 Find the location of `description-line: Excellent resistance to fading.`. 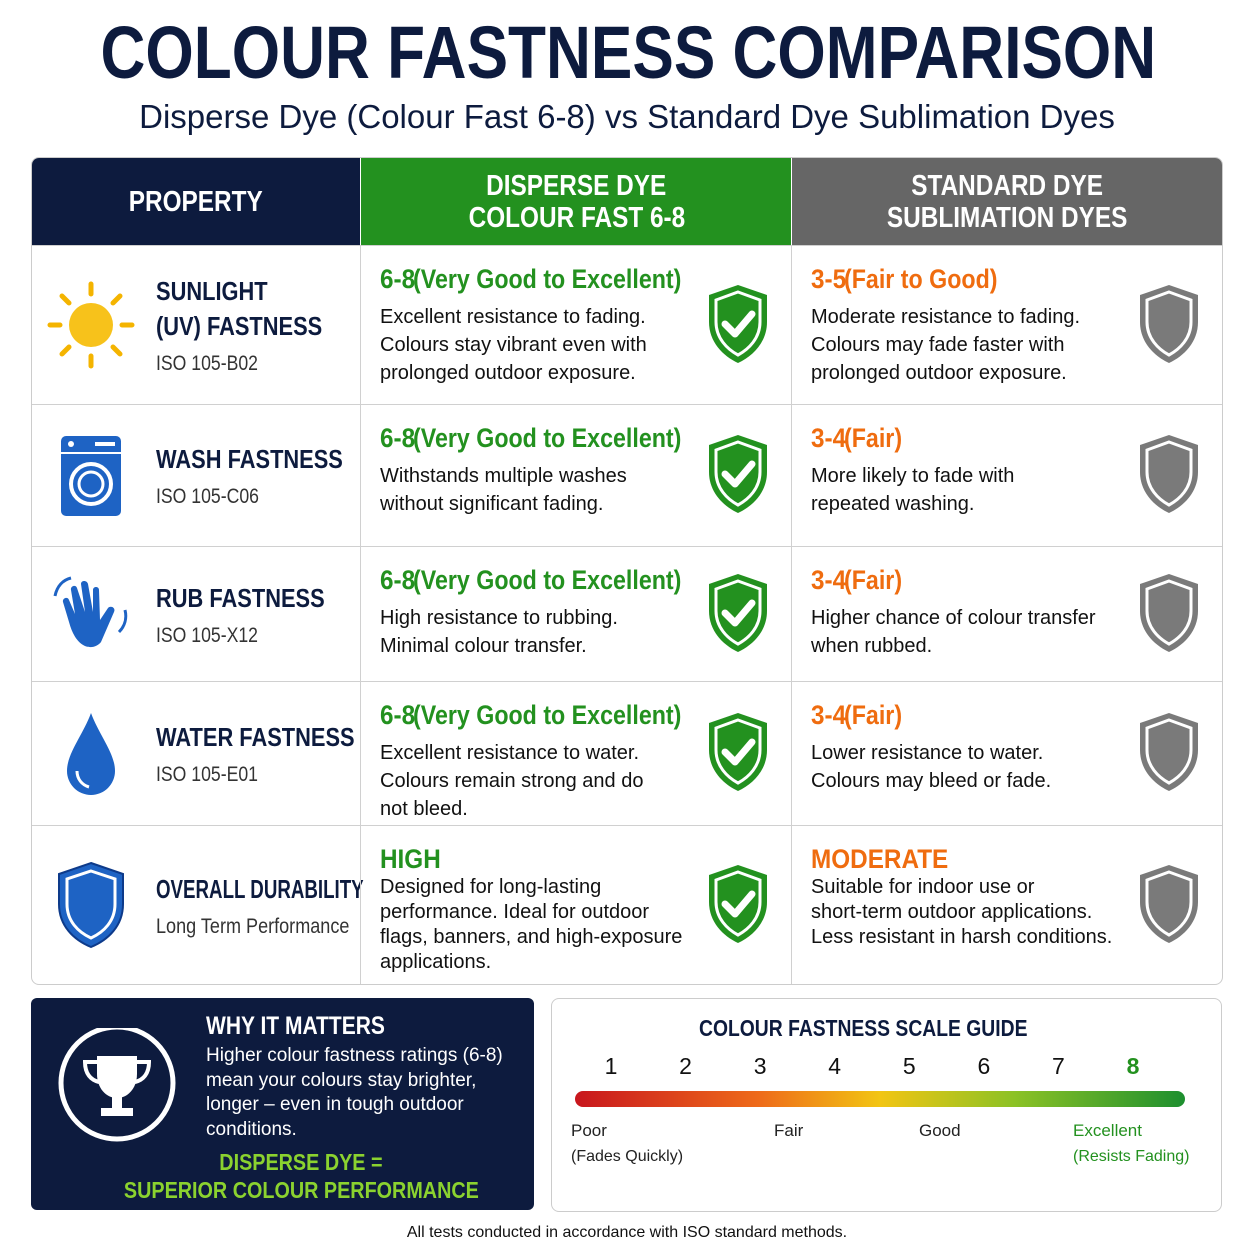

description-line: Excellent resistance to fading. is located at coordinates (513, 317).